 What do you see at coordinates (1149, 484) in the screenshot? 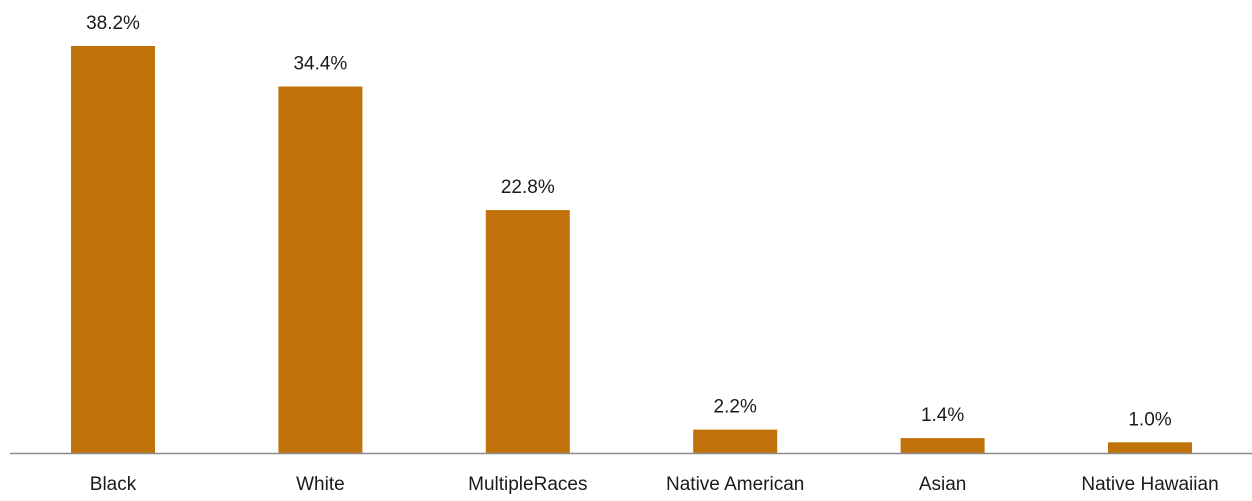
I see `x-tick-label-native-hawaiian: Native Hawaiian` at bounding box center [1149, 484].